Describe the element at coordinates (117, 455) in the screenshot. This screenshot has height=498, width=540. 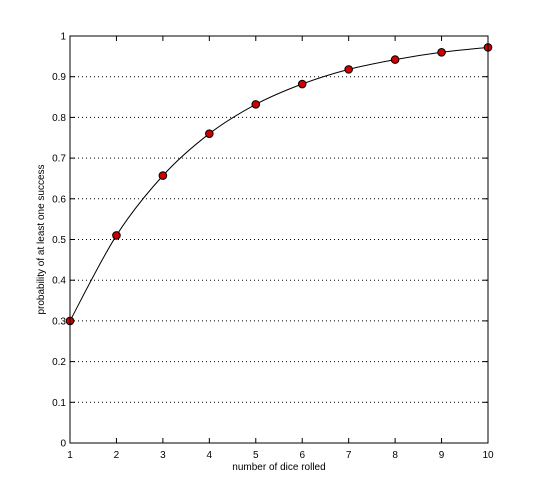
I see `x-tick-label: 2` at that location.